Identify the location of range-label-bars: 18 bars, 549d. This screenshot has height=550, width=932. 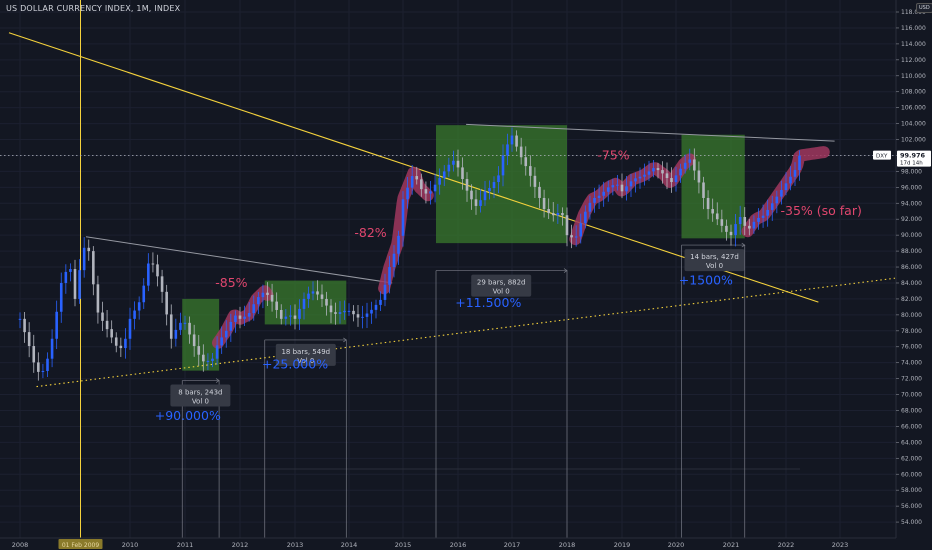
(305, 352).